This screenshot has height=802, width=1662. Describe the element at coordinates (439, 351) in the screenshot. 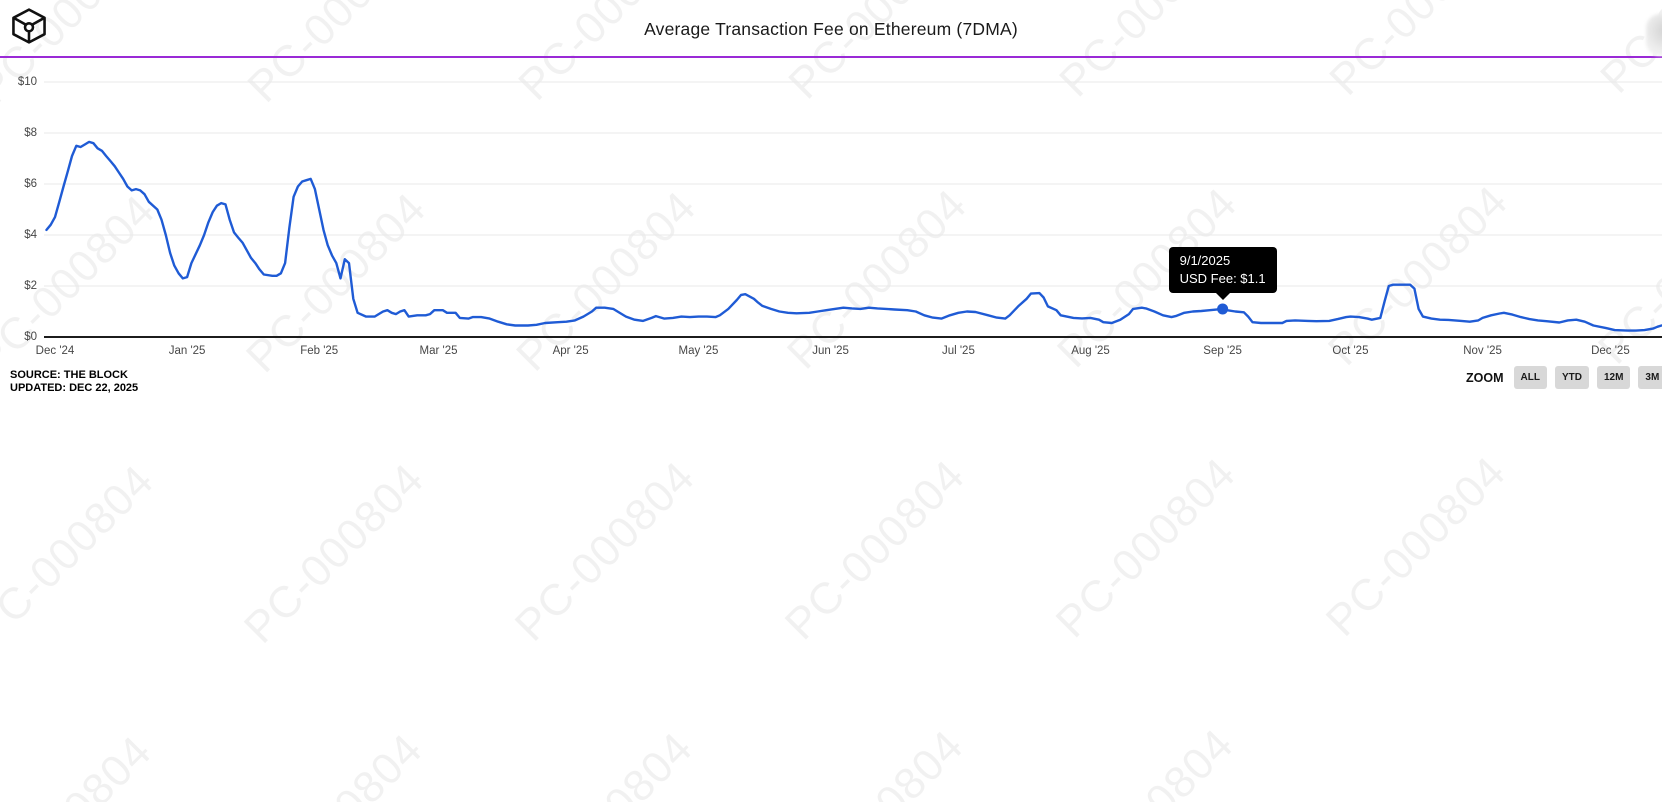

I see `x-axis-label: Mar '25` at that location.